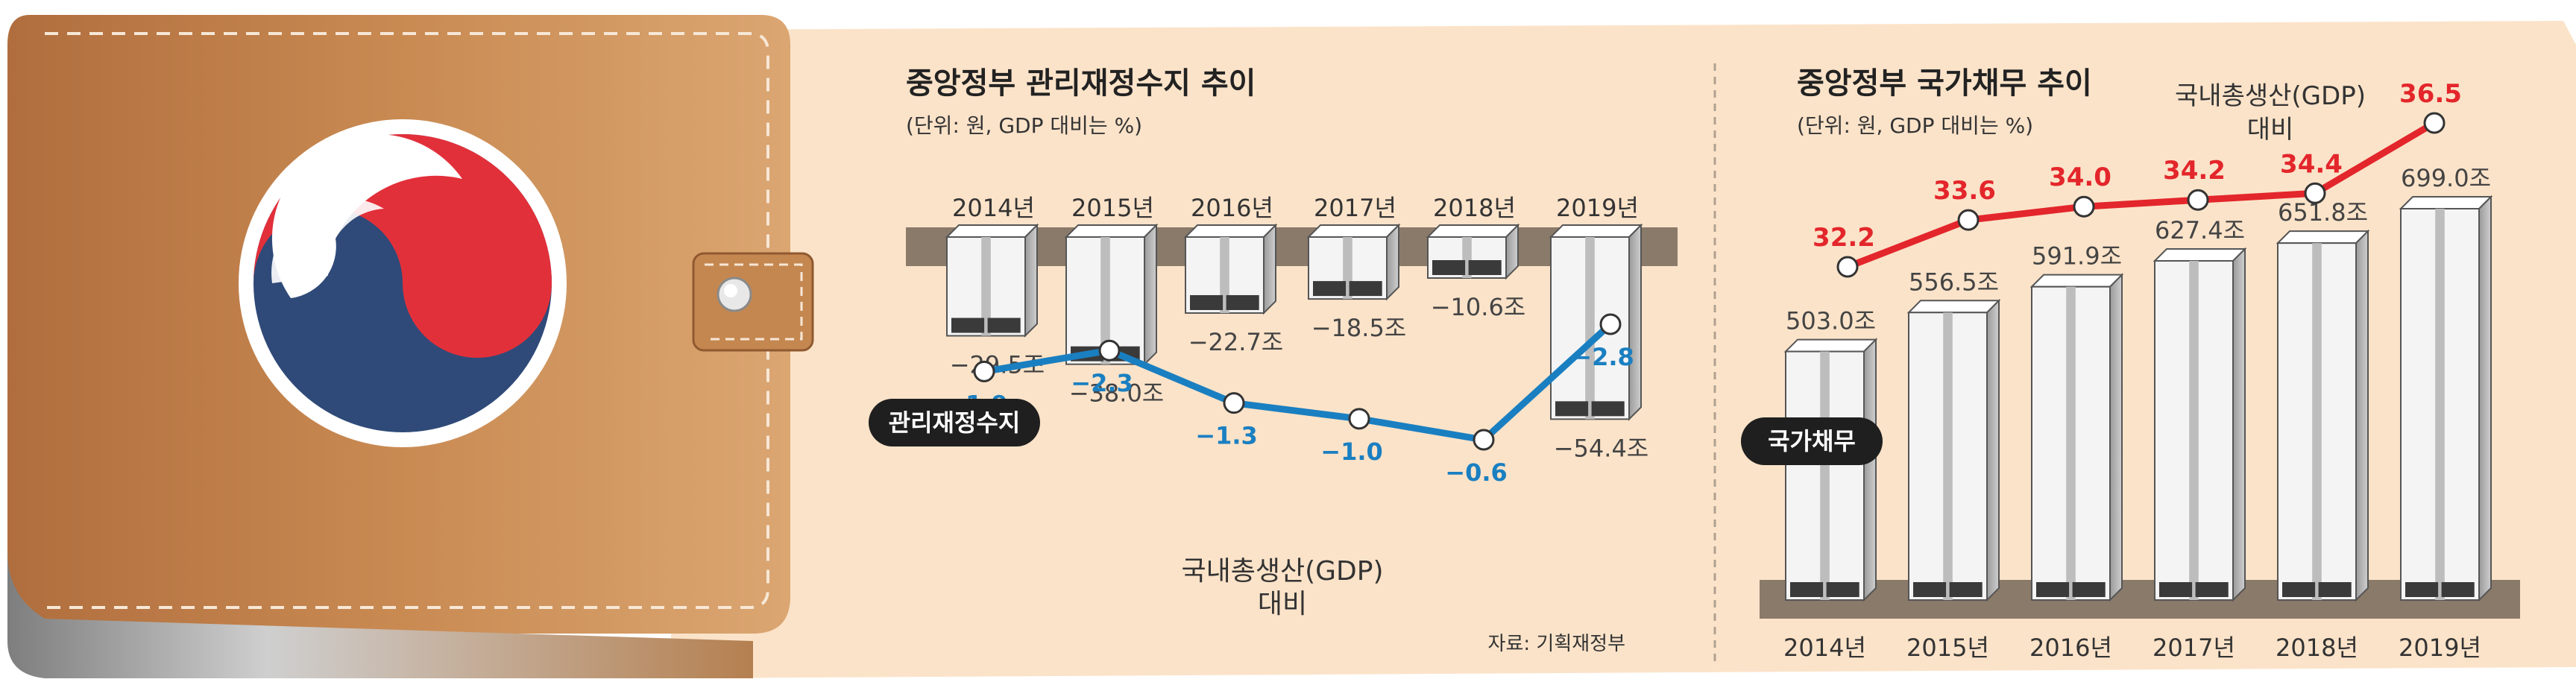 This screenshot has width=2576, height=685. What do you see at coordinates (2140, 599) in the screenshot?
I see `right-shelf` at bounding box center [2140, 599].